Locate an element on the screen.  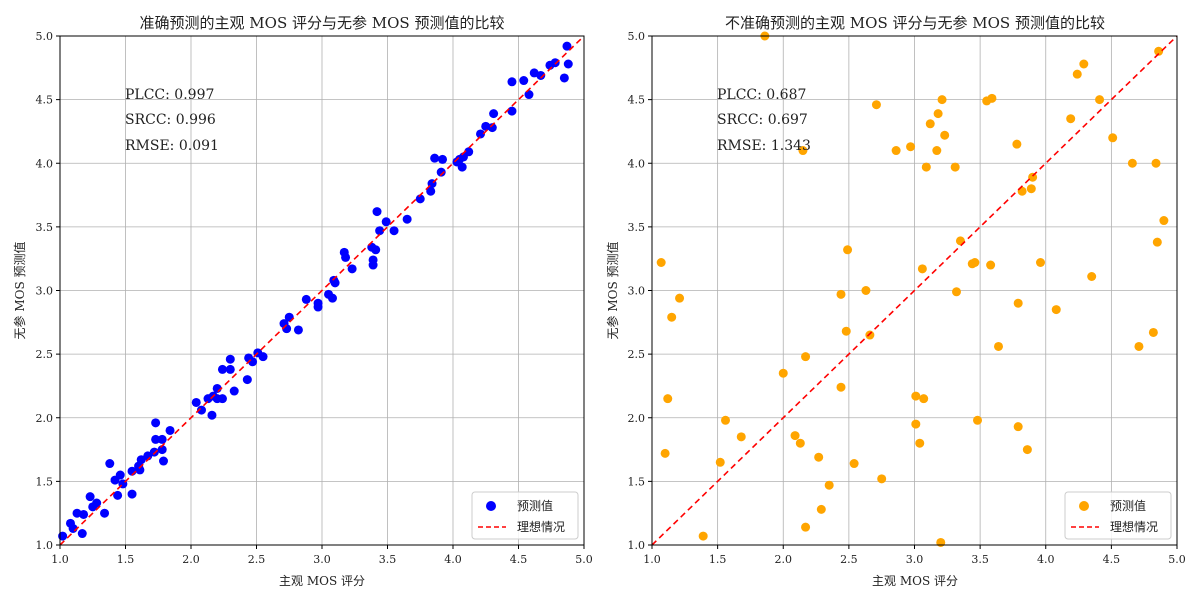
right-legend-label-predicted: 预测值 is located at coordinates (1128, 505).